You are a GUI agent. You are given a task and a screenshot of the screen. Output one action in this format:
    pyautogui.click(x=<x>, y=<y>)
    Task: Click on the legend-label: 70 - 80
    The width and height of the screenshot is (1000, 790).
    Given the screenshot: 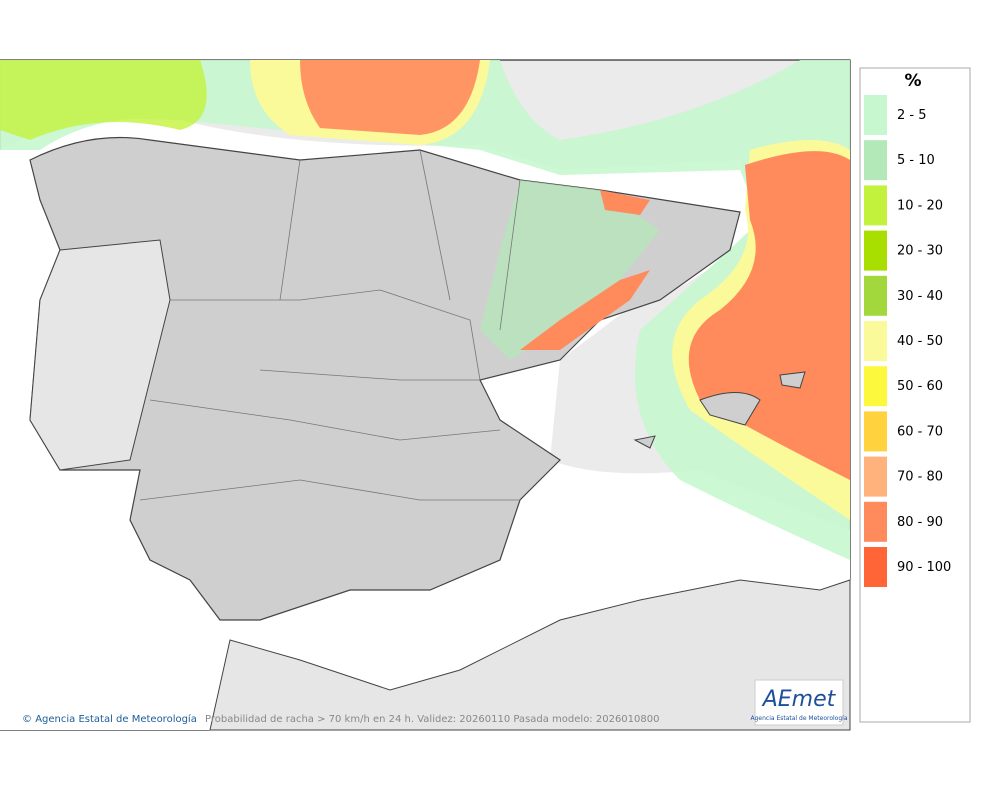 What is the action you would take?
    pyautogui.click(x=920, y=477)
    